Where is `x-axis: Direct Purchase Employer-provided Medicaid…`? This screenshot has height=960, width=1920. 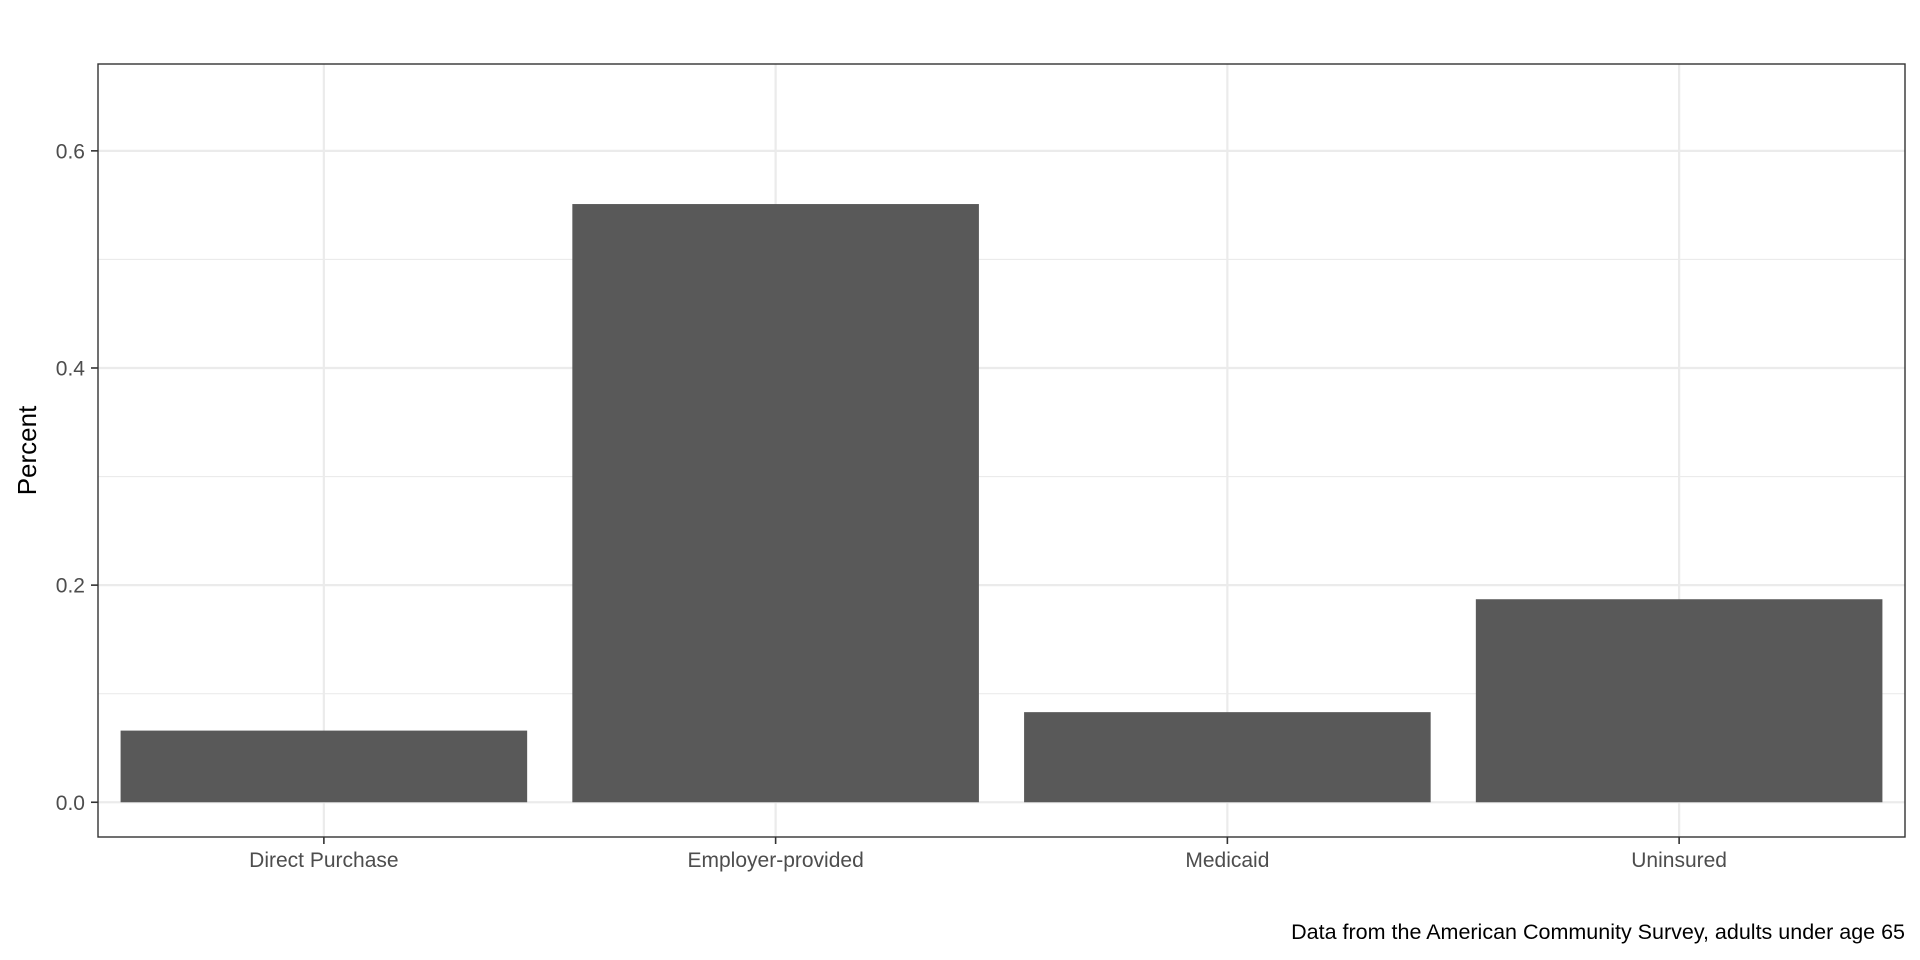
x-axis: Direct Purchase Employer-provided Medicaid… is located at coordinates (988, 854).